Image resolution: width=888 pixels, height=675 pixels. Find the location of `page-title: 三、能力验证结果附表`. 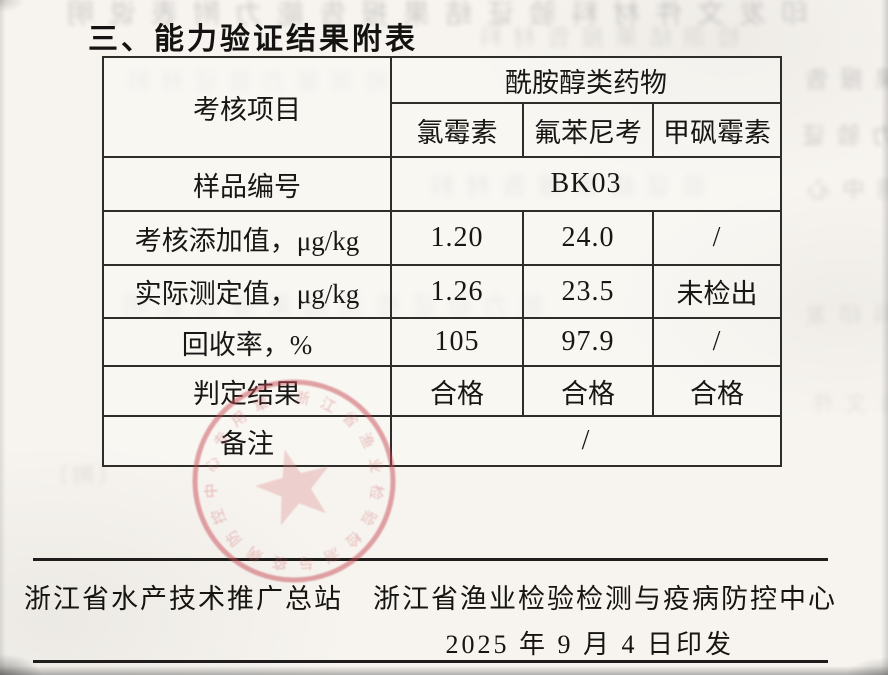

page-title: 三、能力验证结果附表 is located at coordinates (253, 39).